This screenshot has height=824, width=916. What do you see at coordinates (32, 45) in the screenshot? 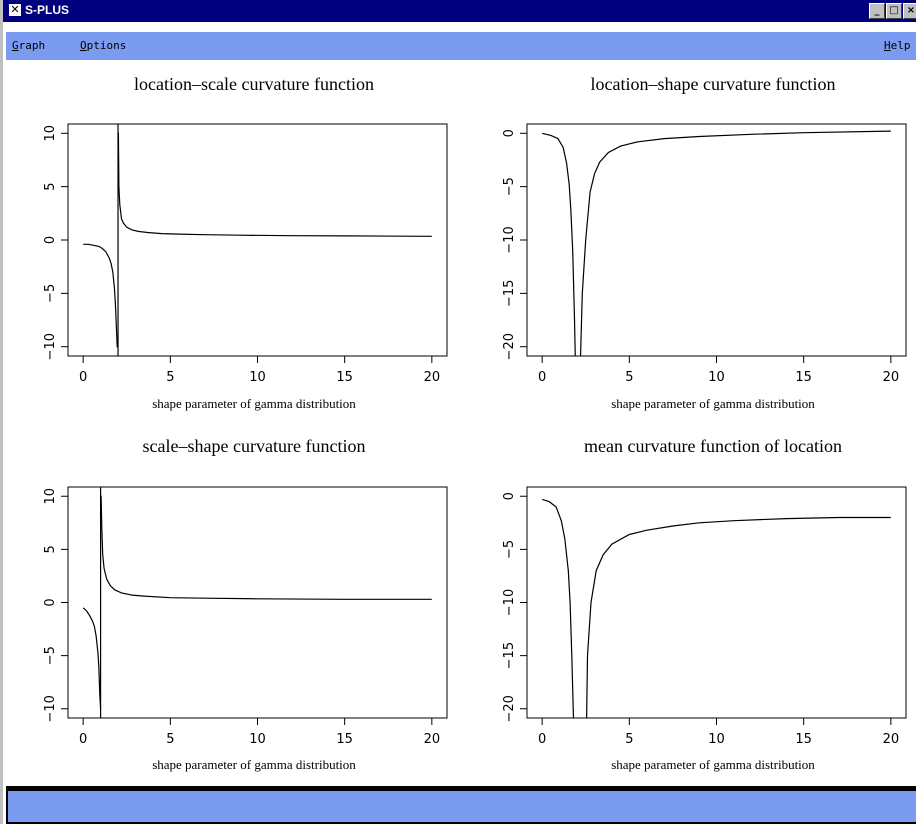
I see `menu-graph-label: raph` at bounding box center [32, 45].